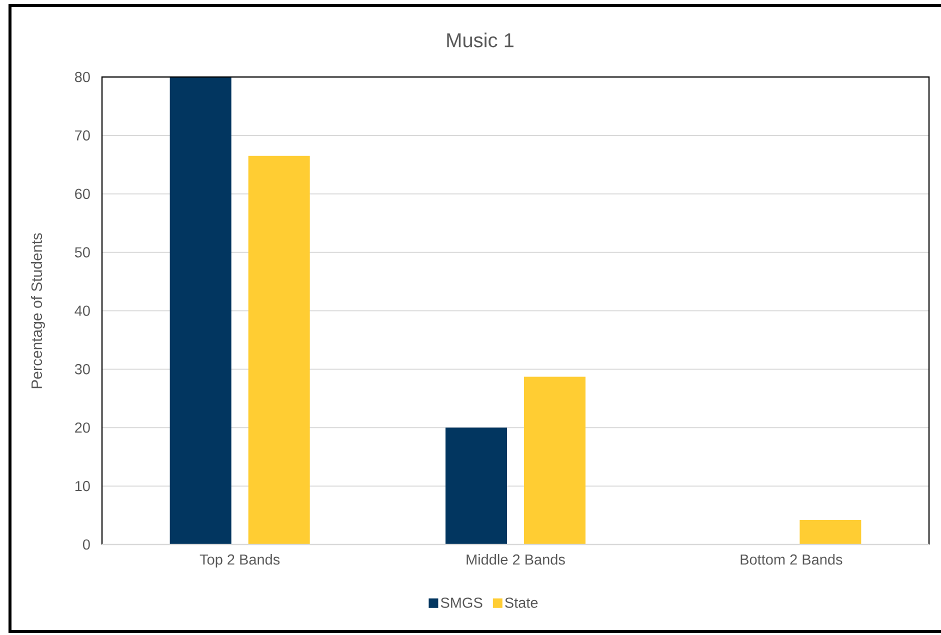  What do you see at coordinates (82, 252) in the screenshot?
I see `y-tick-label: 50` at bounding box center [82, 252].